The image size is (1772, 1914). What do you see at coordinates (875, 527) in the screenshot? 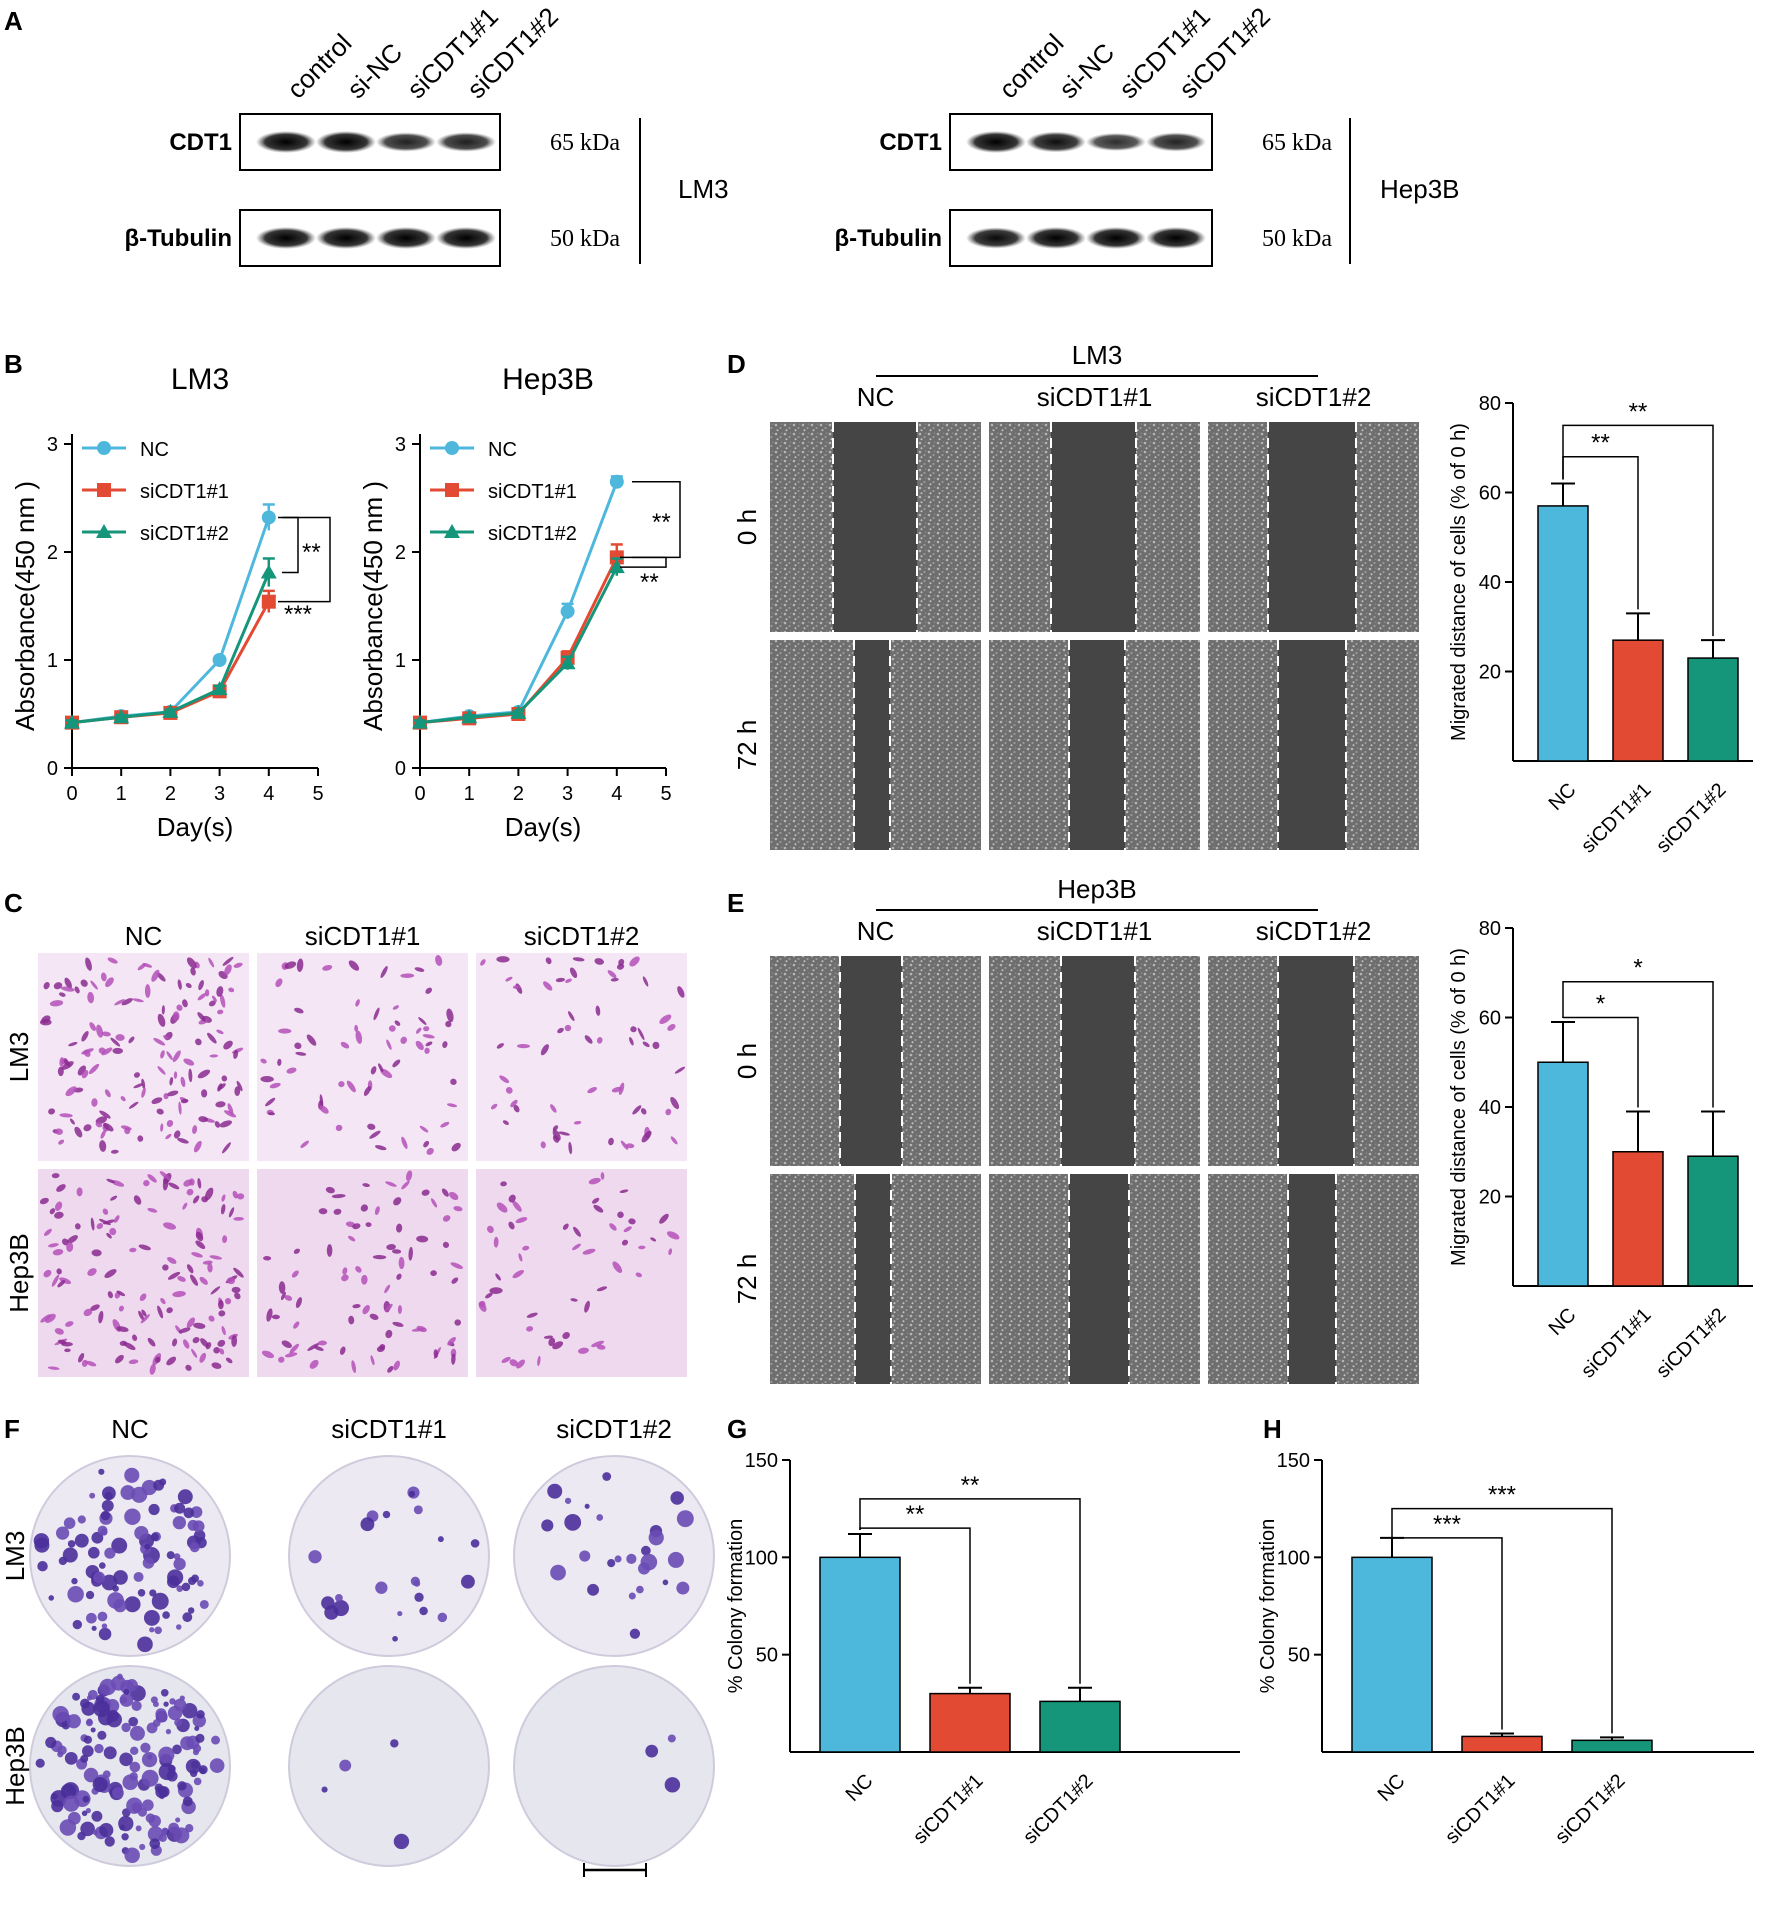
I see `wound-gap` at bounding box center [875, 527].